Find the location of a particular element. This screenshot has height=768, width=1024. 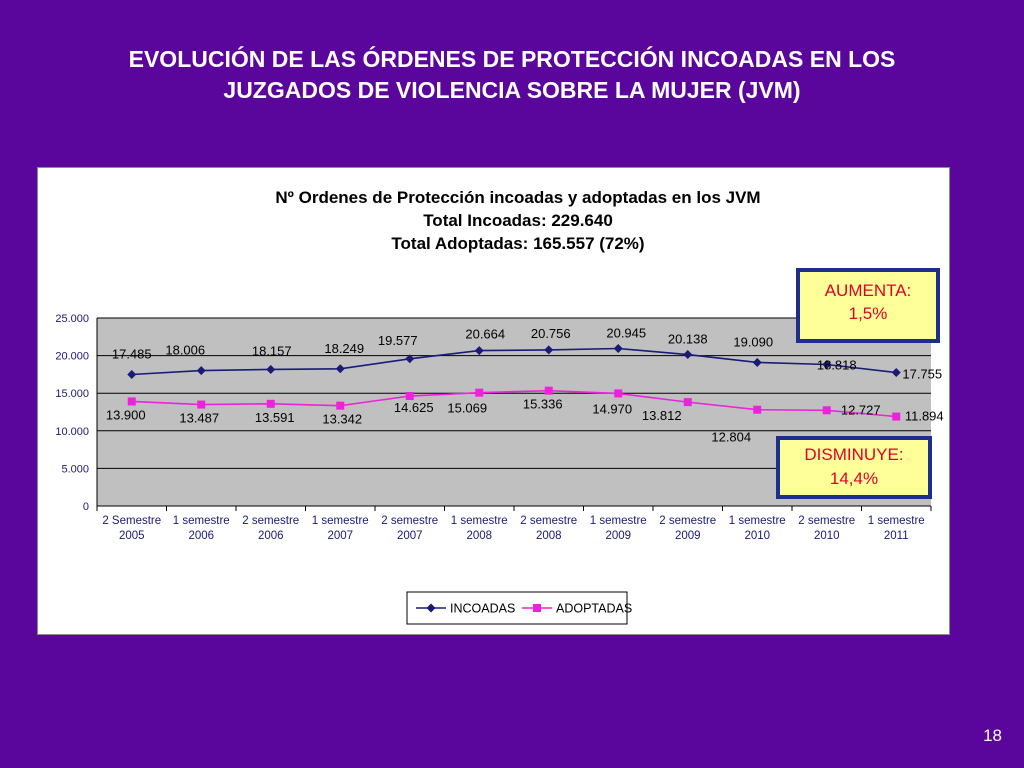

x-tick-label-line-1: 2 Semestre is located at coordinates (131, 521).